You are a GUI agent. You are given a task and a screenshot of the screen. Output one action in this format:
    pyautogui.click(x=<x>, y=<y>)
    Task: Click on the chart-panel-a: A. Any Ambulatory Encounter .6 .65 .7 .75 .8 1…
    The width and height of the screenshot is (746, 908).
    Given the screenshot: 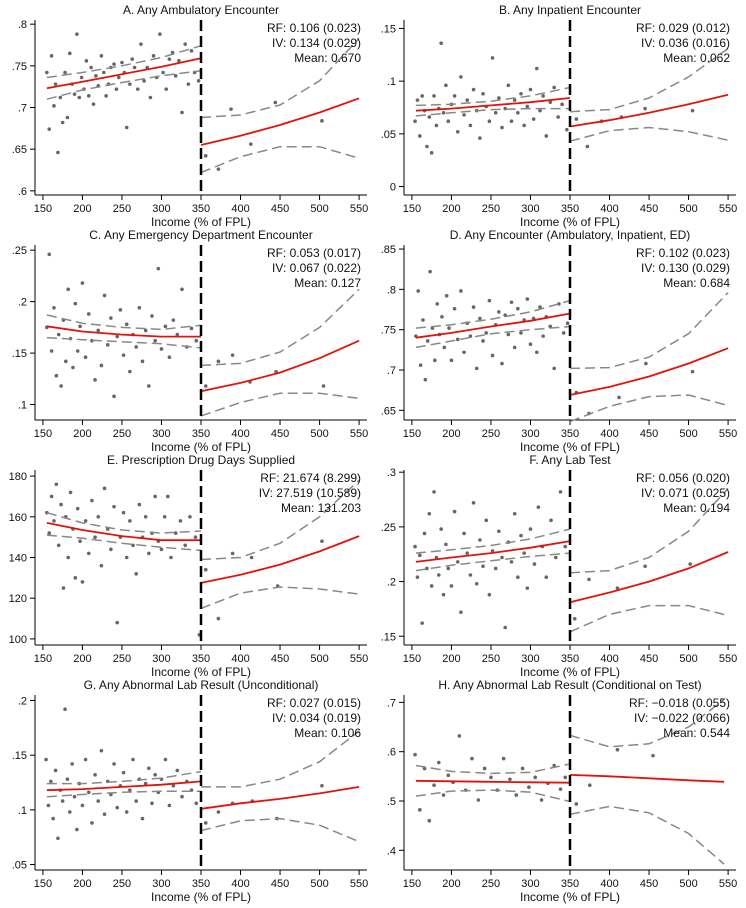 What is the action you would take?
    pyautogui.click(x=190, y=116)
    